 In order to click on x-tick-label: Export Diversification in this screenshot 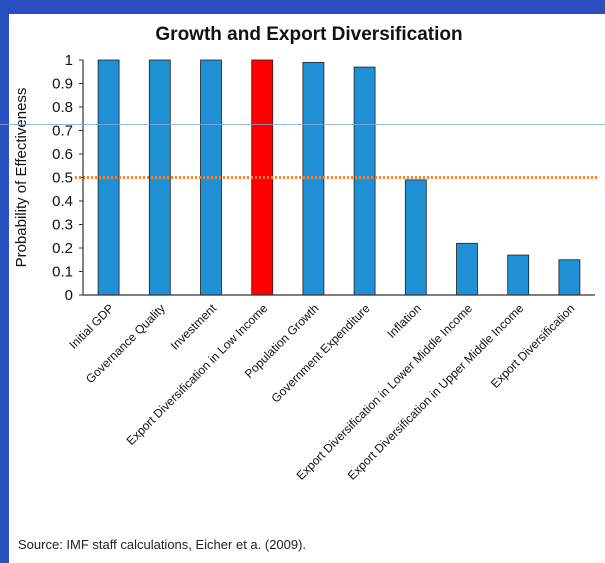, I will do `click(533, 346)`.